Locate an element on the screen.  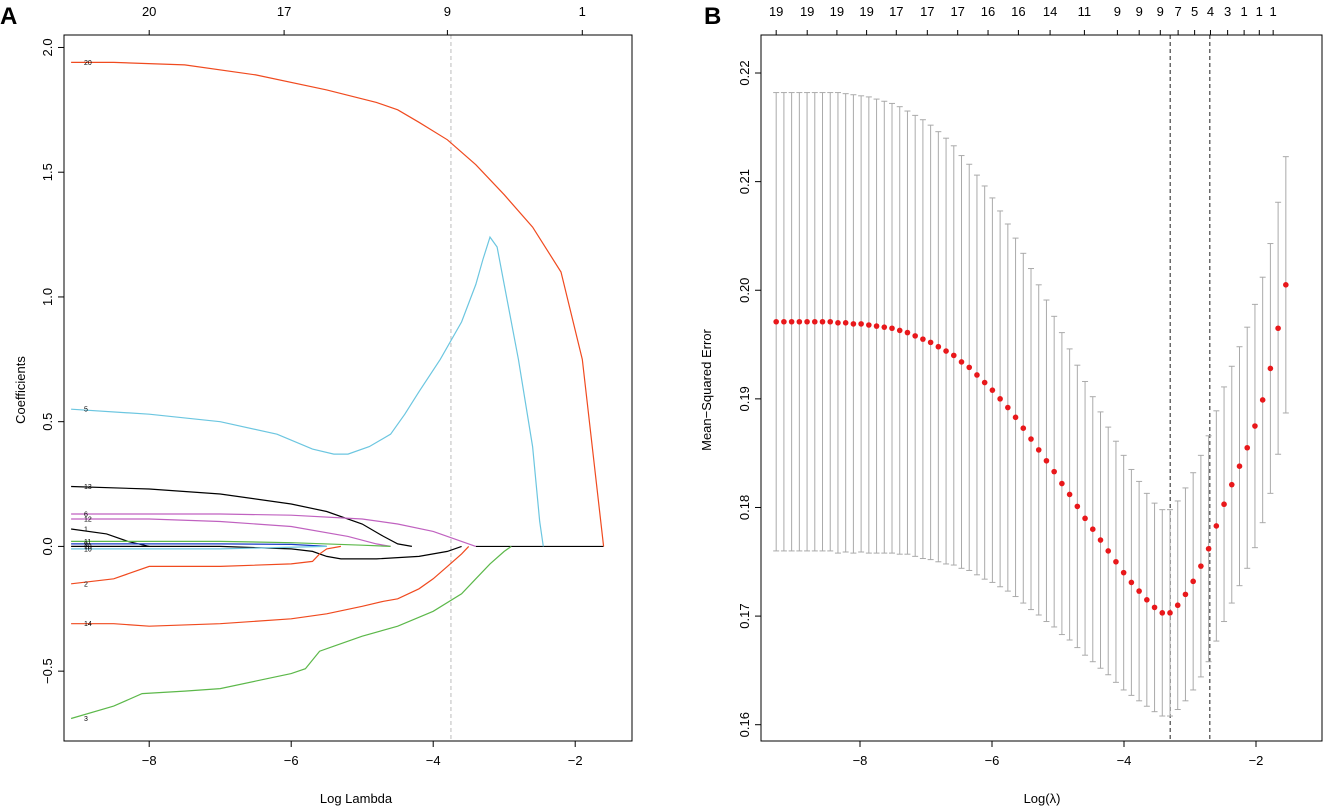
series-label-14: 14 is located at coordinates (88, 624).